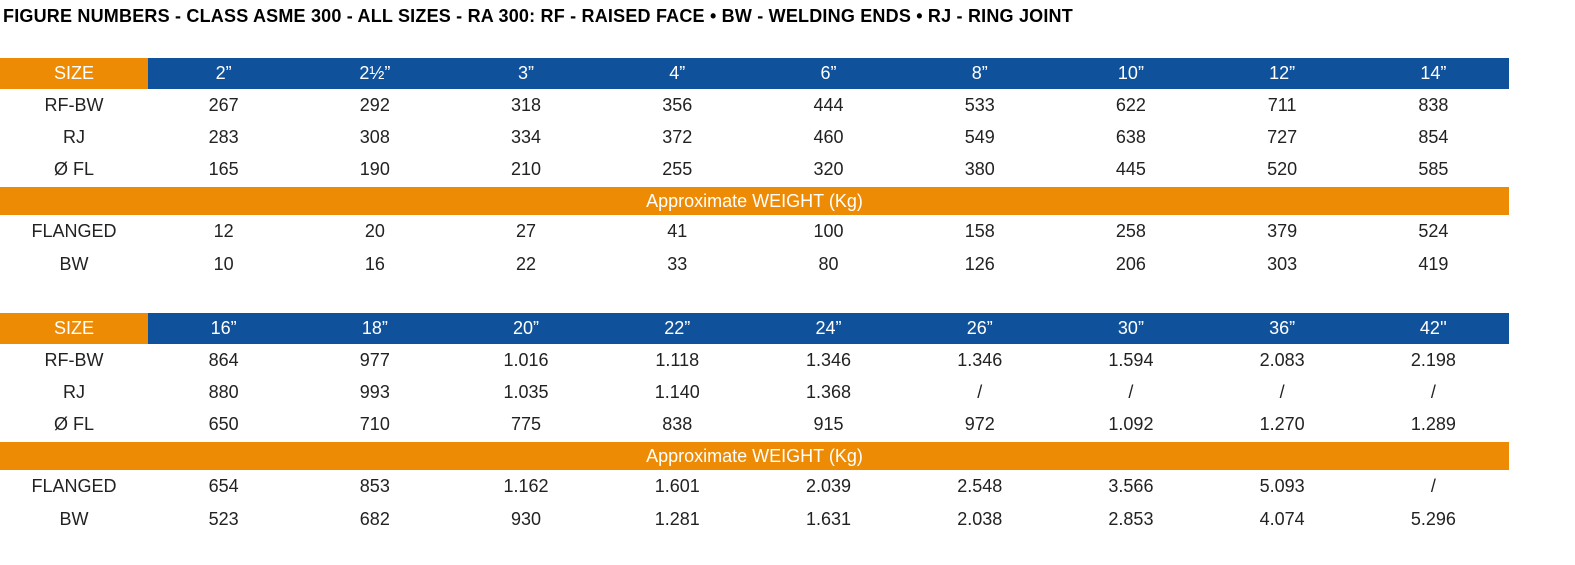 The width and height of the screenshot is (1575, 565). Describe the element at coordinates (1282, 104) in the screenshot. I see `data-cell: 711` at that location.